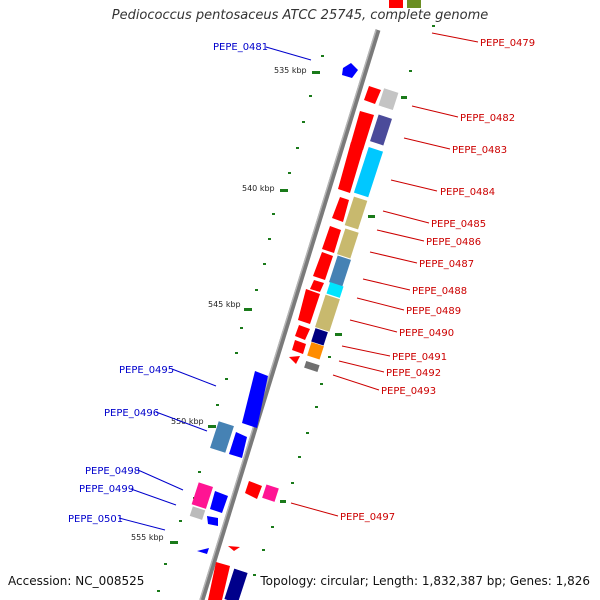 Image resolution: width=600 pixels, height=600 pixels. What do you see at coordinates (146, 370) in the screenshot?
I see `gene-label-pepe-0495: PEPE_0495` at bounding box center [146, 370].